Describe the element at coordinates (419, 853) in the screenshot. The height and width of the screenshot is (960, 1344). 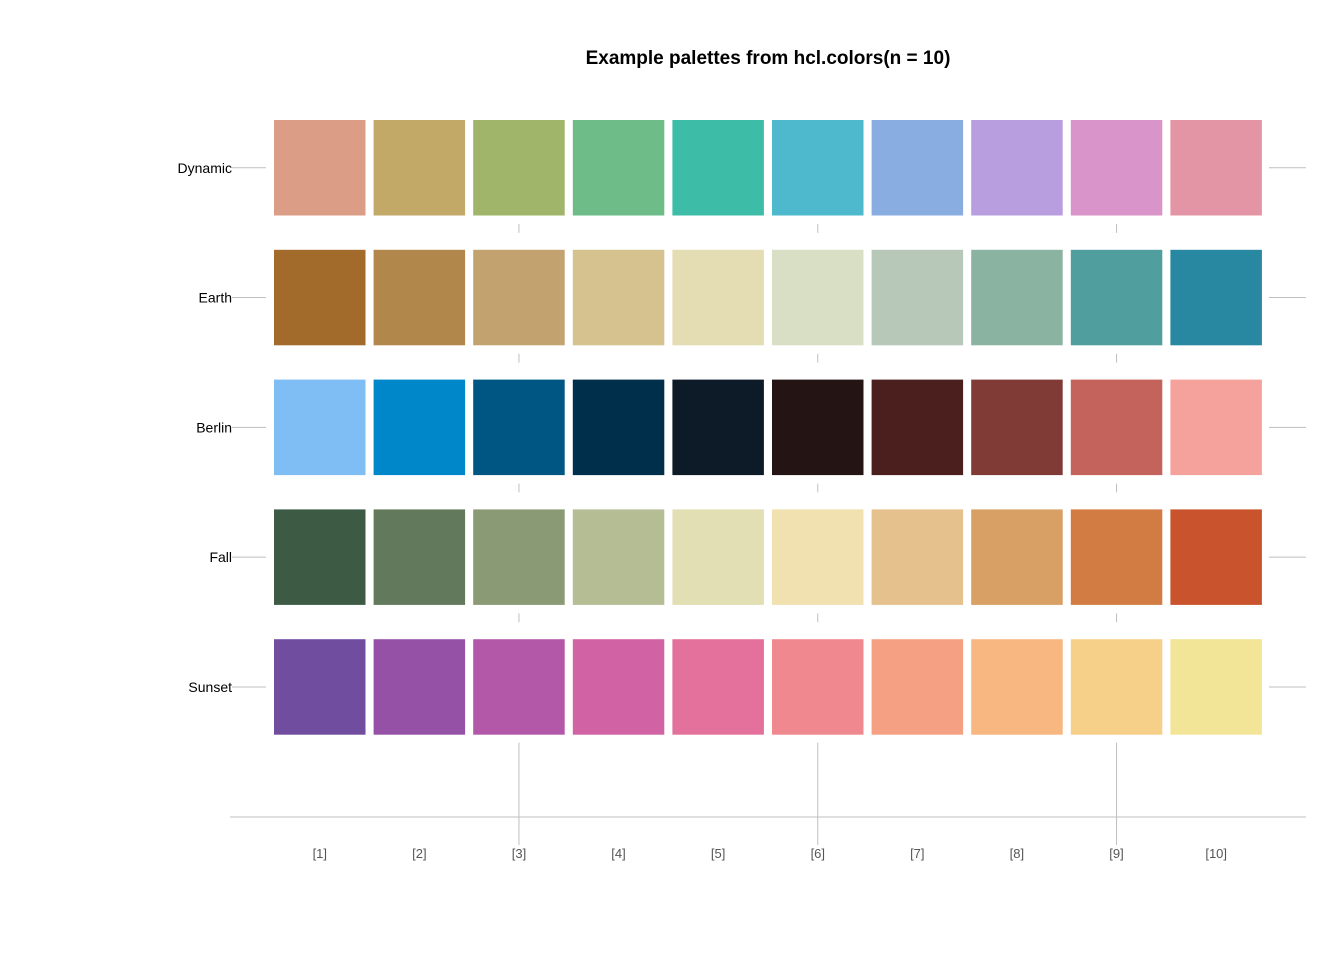
I see `column-label: [2]` at that location.